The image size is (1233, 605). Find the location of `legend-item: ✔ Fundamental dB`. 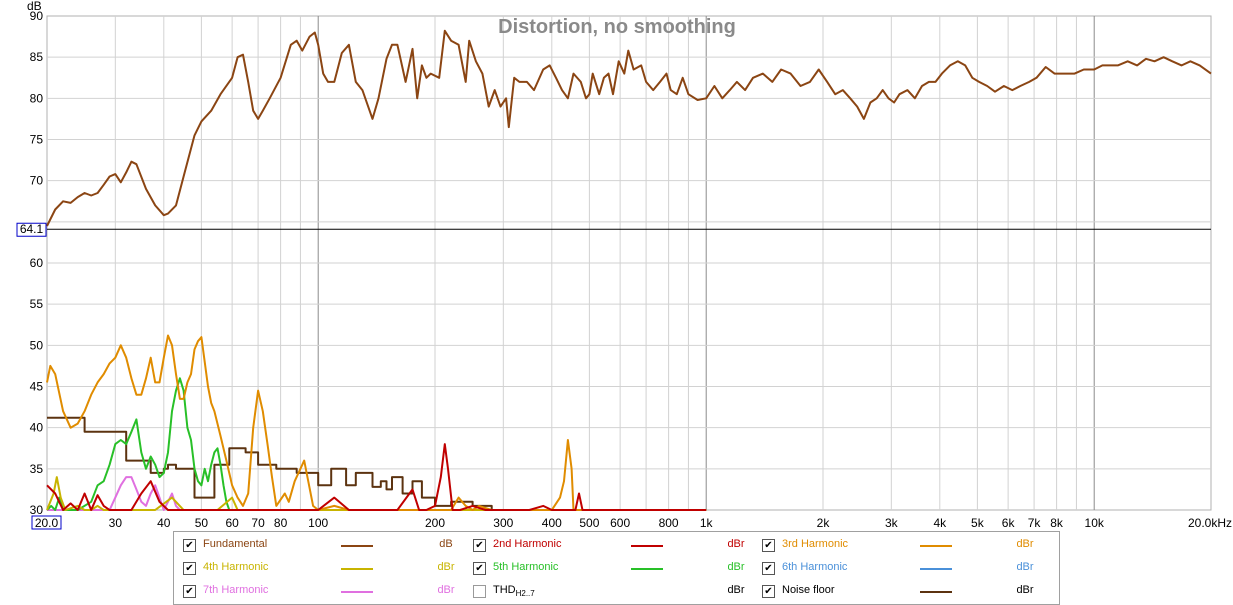

legend-item: ✔ Fundamental dB is located at coordinates (325, 547).